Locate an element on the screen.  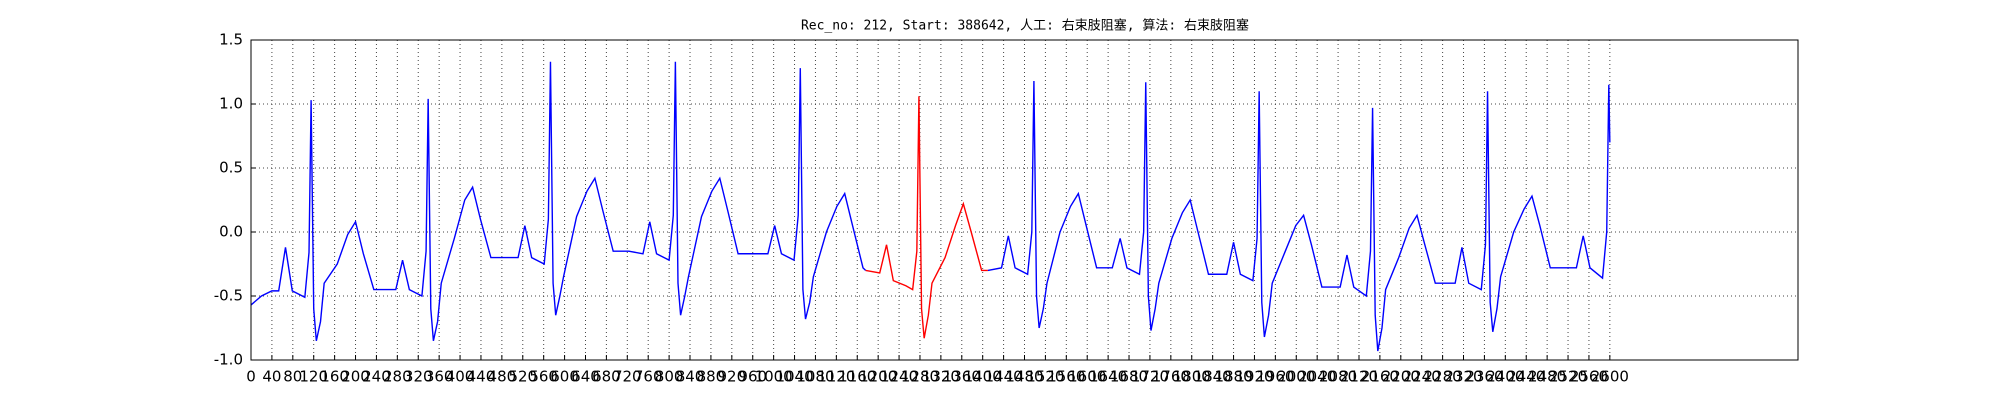
x-tick-label: 1200 is located at coordinates (878, 377).